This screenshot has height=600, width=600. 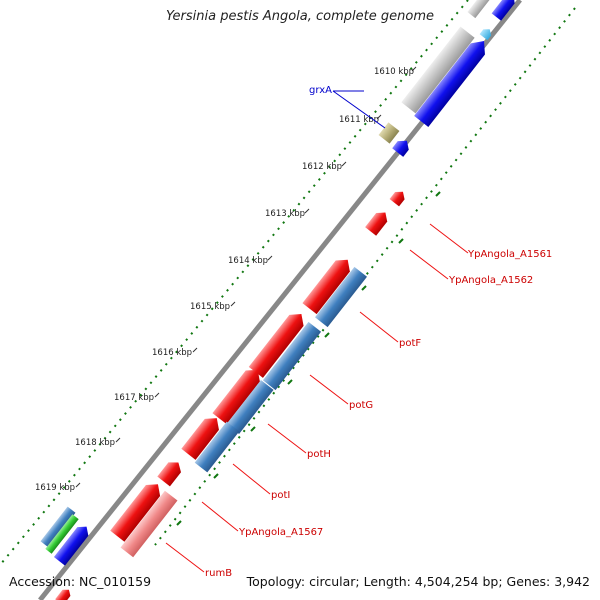 I want to click on feature-potH, so click(x=250, y=407).